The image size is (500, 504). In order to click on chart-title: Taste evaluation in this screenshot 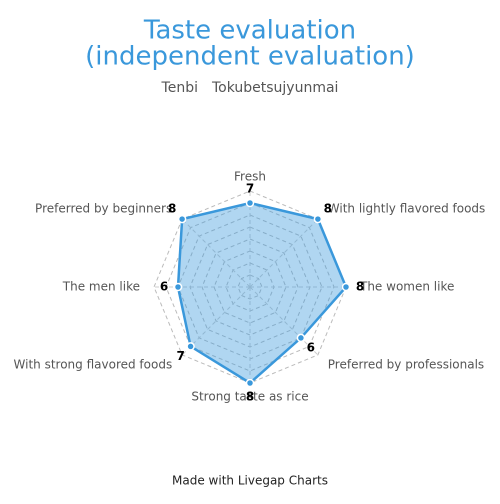, I will do `click(249, 31)`.